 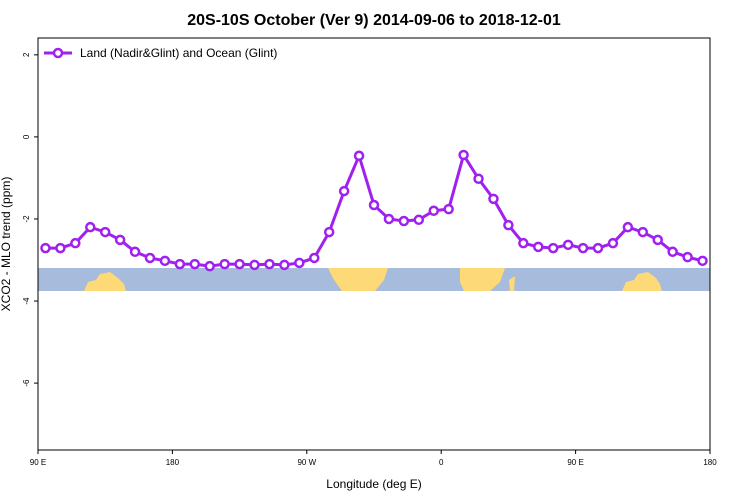 I want to click on map-strip, so click(x=374, y=279).